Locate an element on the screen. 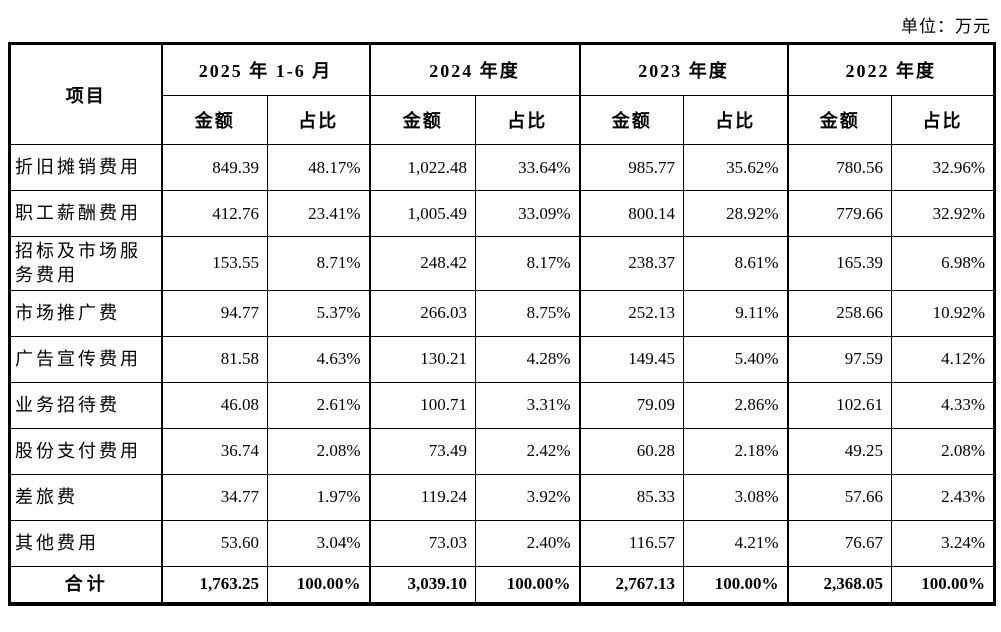 The width and height of the screenshot is (1001, 632). ratio-cell: 28.92% is located at coordinates (735, 213).